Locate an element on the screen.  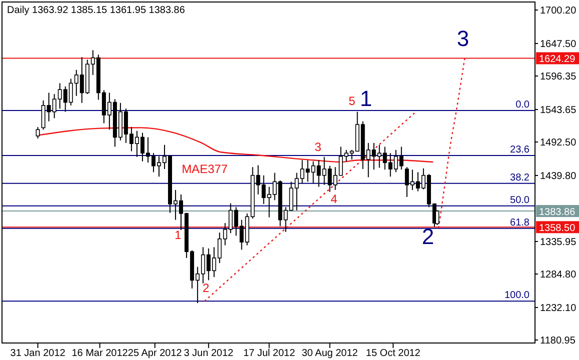
annotation: 0.0 is located at coordinates (523, 105).